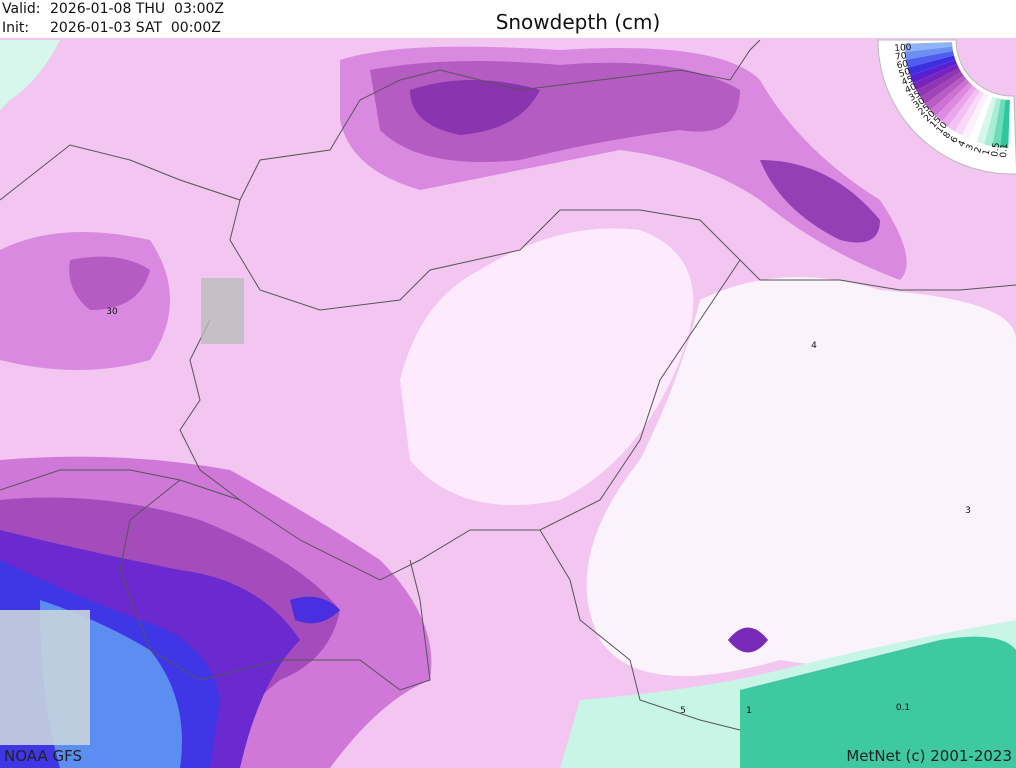 Image resolution: width=1016 pixels, height=768 pixels. Describe the element at coordinates (929, 756) in the screenshot. I see `copyright: MetNet (c) 2001-2023` at that location.